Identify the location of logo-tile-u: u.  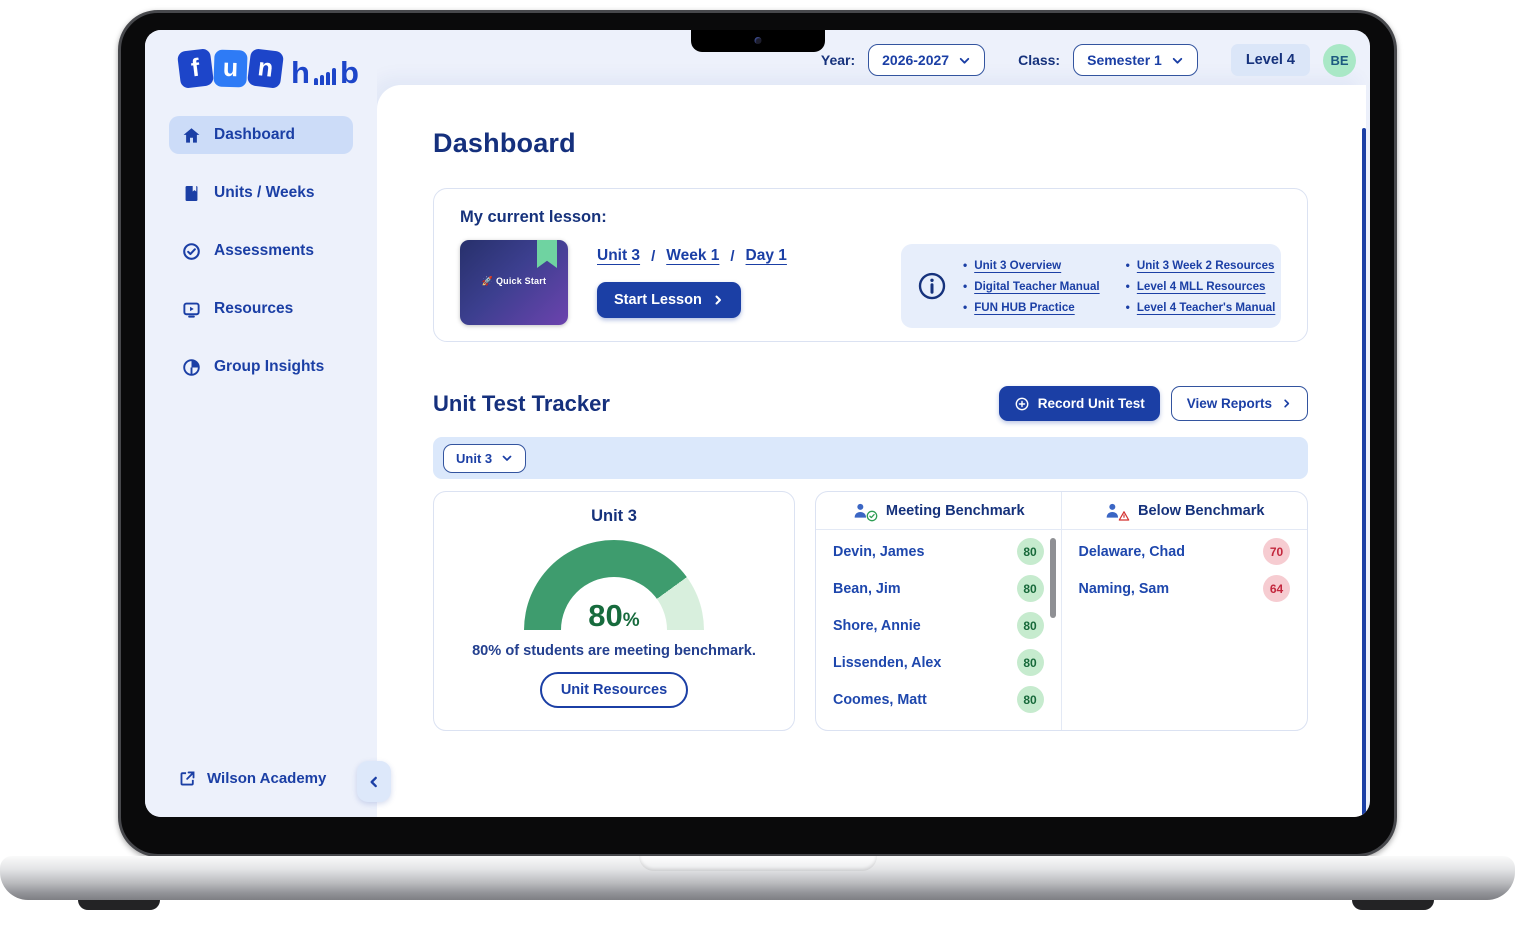
(230, 68).